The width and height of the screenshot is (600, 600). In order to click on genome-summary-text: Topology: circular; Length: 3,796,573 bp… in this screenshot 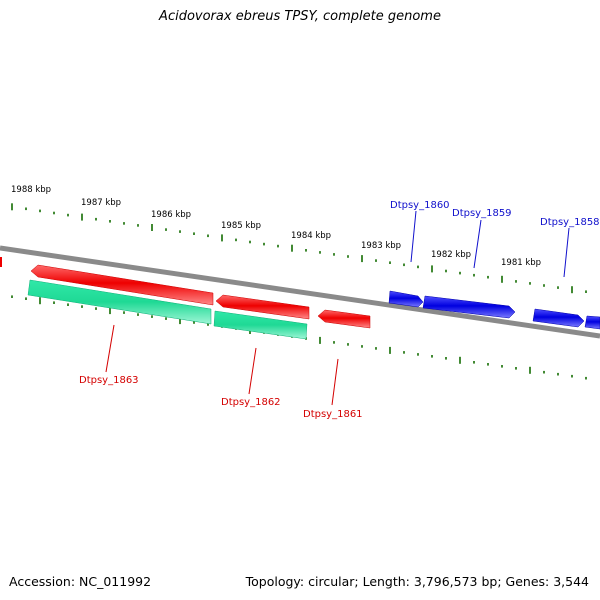, I will do `click(417, 581)`.